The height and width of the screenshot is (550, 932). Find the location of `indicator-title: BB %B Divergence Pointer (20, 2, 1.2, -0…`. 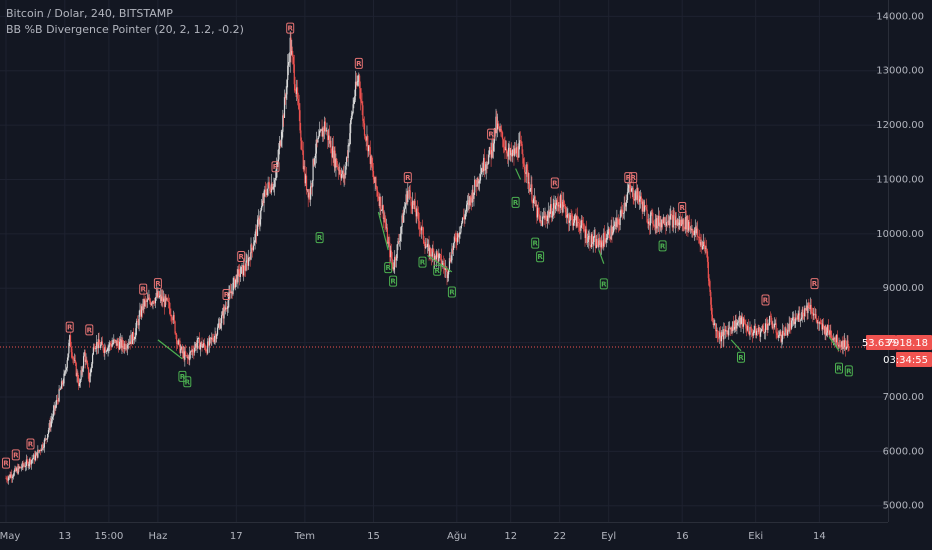

indicator-title: BB %B Divergence Pointer (20, 2, 1.2, -0… is located at coordinates (125, 29).